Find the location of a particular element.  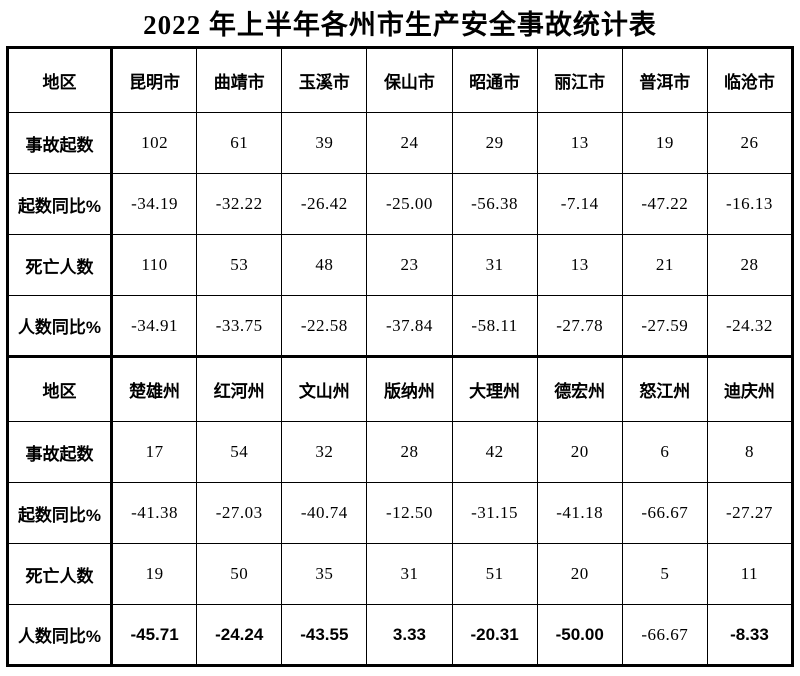

value-cell: -27.27 is located at coordinates (750, 513).